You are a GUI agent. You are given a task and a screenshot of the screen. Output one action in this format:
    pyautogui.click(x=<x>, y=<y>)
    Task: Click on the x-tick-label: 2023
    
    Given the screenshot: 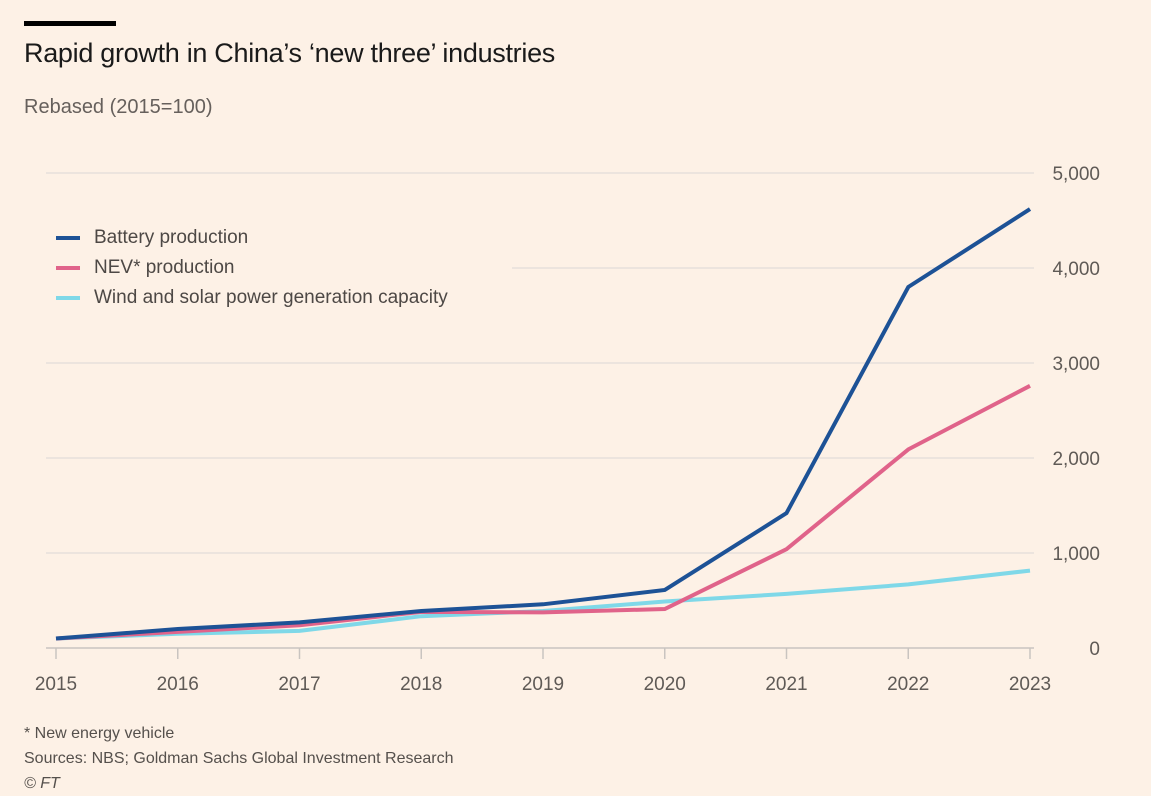 What is the action you would take?
    pyautogui.click(x=1030, y=684)
    